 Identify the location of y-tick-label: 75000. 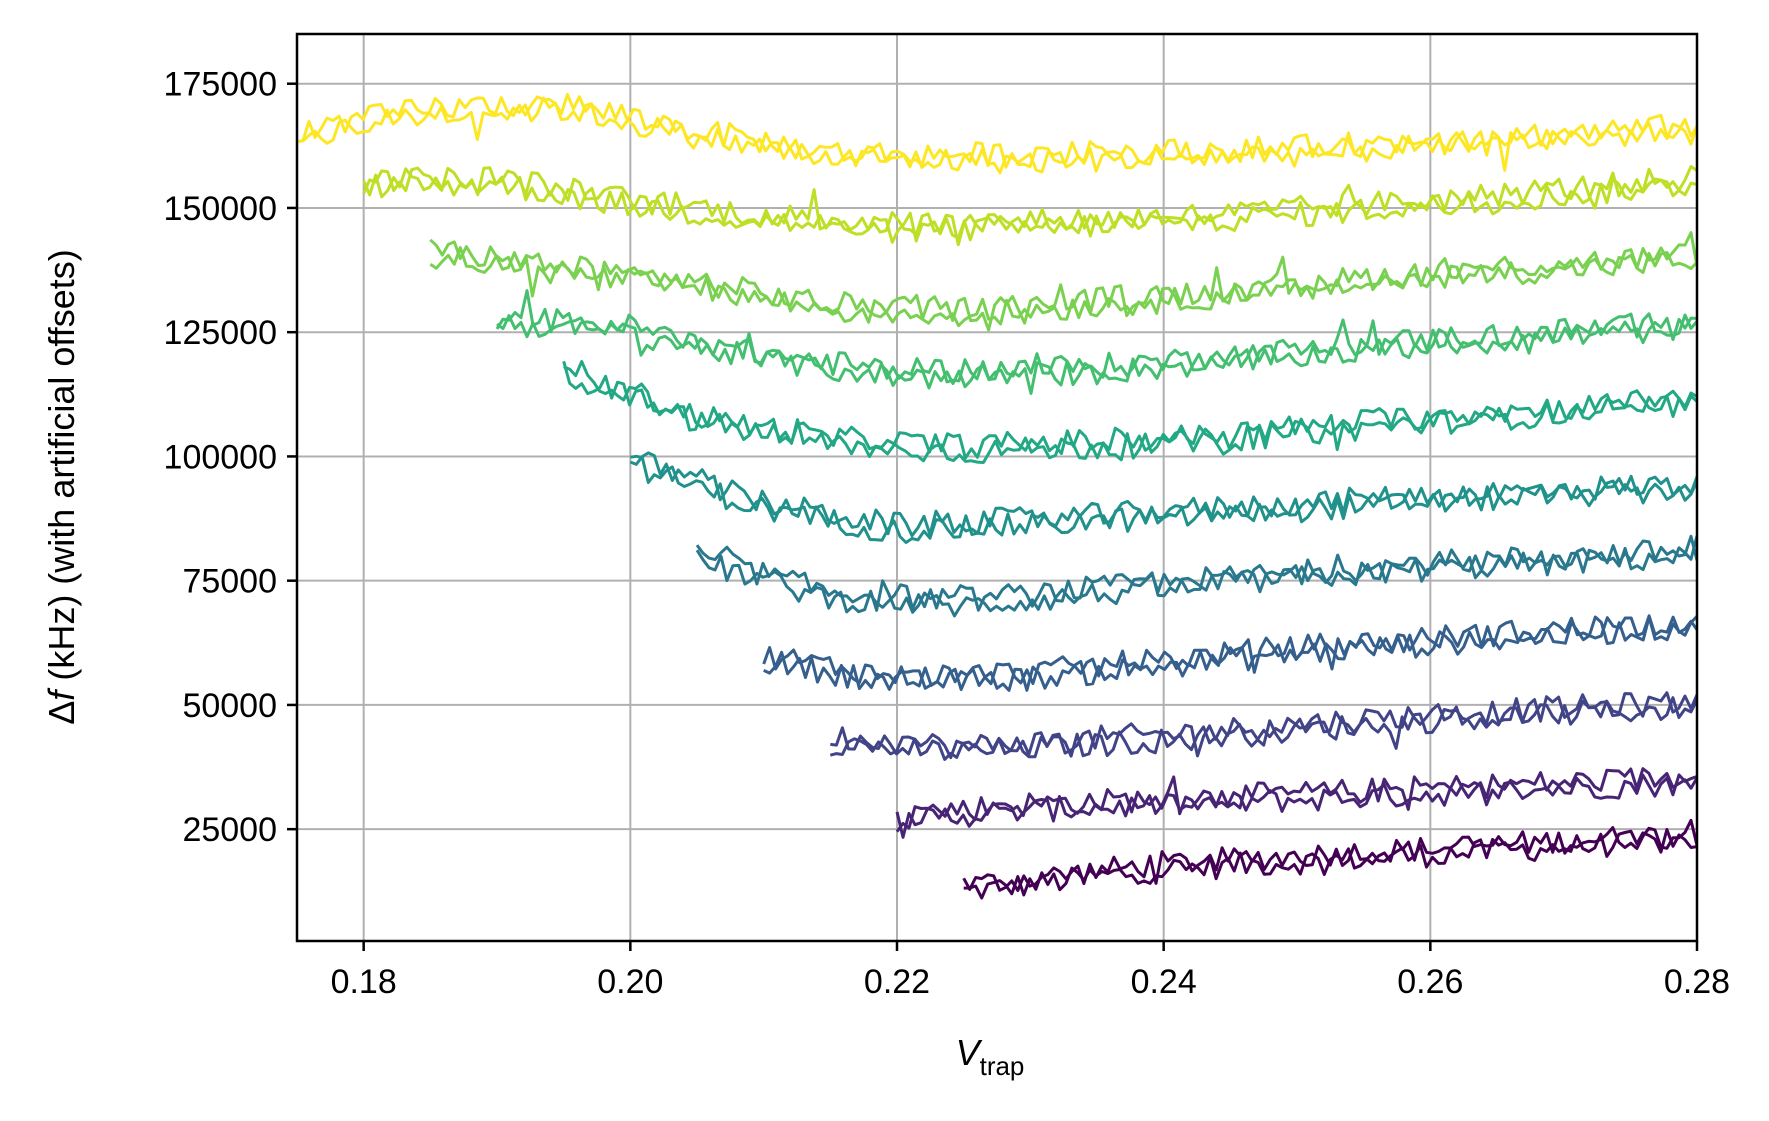
(229, 582).